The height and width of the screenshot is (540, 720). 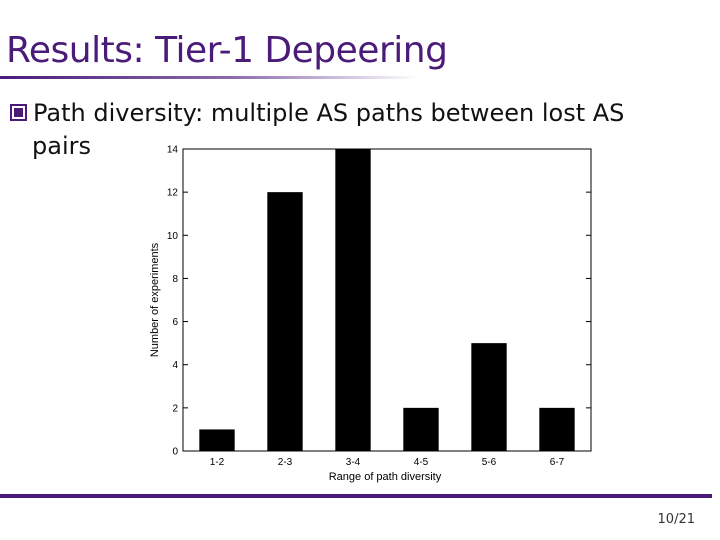 What do you see at coordinates (353, 462) in the screenshot?
I see `x-tick-label: 3-4` at bounding box center [353, 462].